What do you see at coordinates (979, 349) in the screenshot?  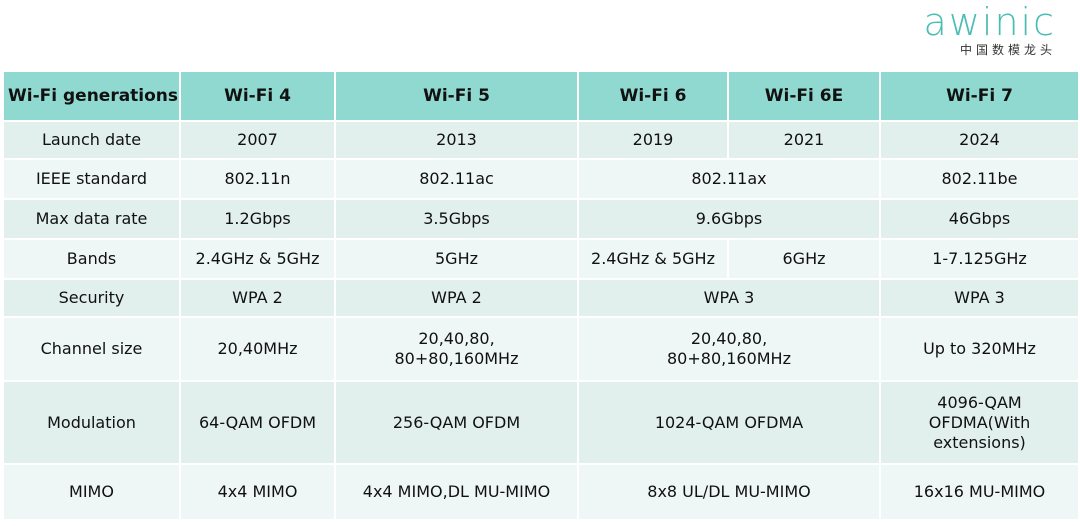 I see `cell: Up to 320MHz` at bounding box center [979, 349].